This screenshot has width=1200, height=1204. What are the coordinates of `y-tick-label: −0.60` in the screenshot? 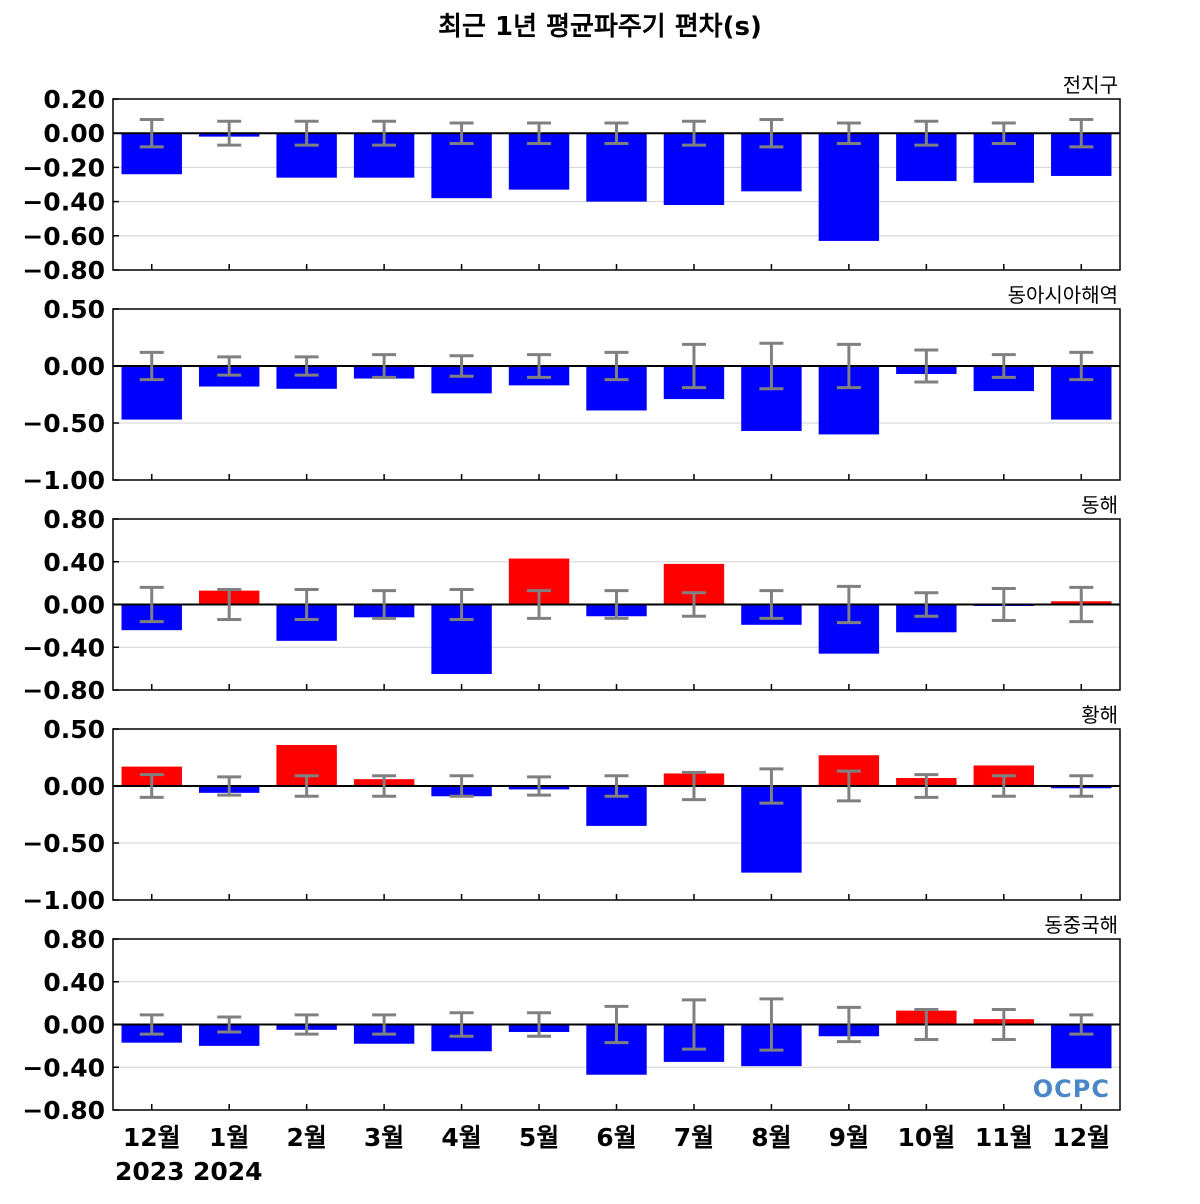 It's located at (63, 236).